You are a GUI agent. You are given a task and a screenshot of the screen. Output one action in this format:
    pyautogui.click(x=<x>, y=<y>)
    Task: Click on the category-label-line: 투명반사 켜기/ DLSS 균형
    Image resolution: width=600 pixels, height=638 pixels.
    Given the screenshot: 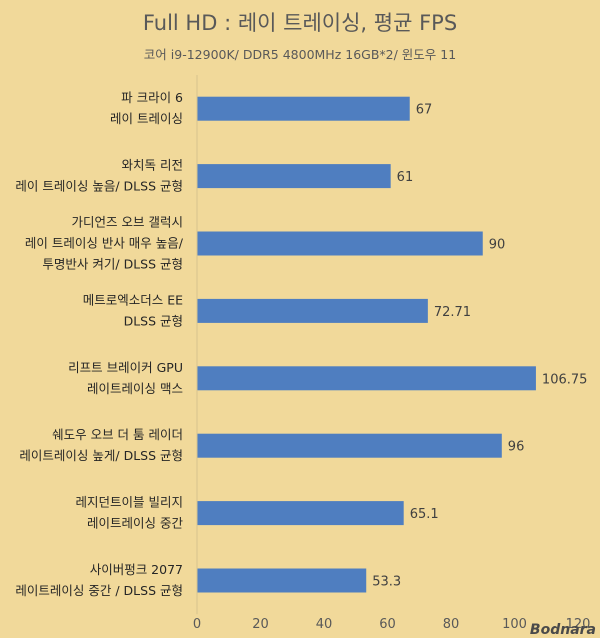 What is the action you would take?
    pyautogui.click(x=112, y=264)
    